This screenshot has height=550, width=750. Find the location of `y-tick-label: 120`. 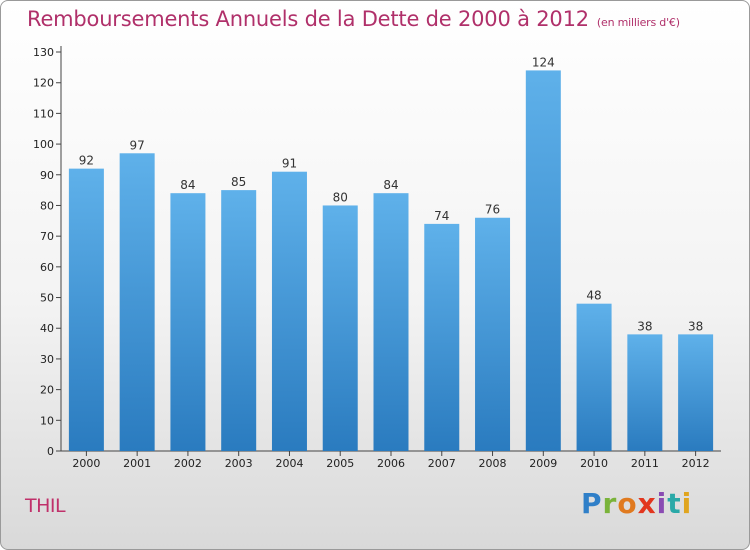

y-tick-label: 120 is located at coordinates (43, 83).